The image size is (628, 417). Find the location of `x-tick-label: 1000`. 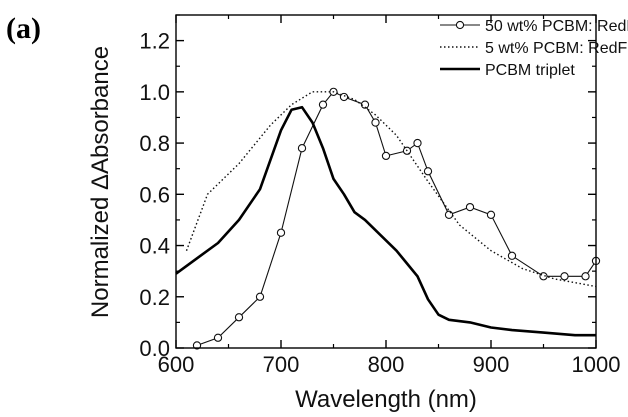

x-tick-label: 1000 is located at coordinates (596, 364).